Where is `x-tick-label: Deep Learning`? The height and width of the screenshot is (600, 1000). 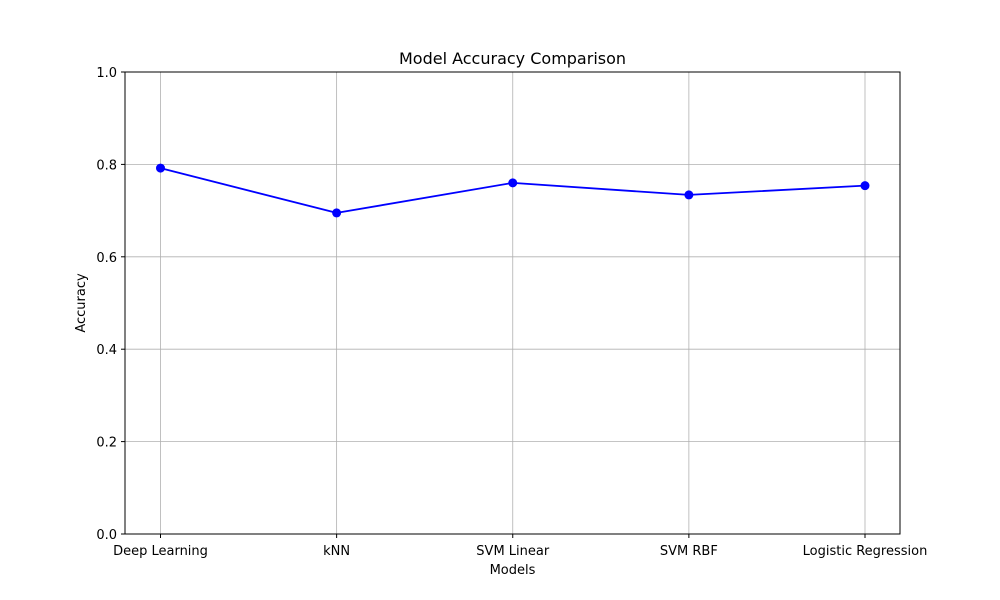
x-tick-label: Deep Learning is located at coordinates (160, 551).